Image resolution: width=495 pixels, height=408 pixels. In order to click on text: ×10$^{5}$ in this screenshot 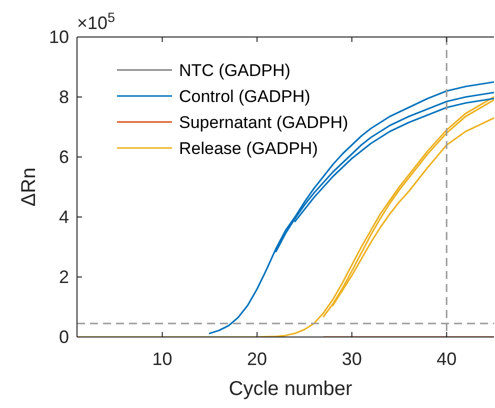, I will do `click(96, 21)`.